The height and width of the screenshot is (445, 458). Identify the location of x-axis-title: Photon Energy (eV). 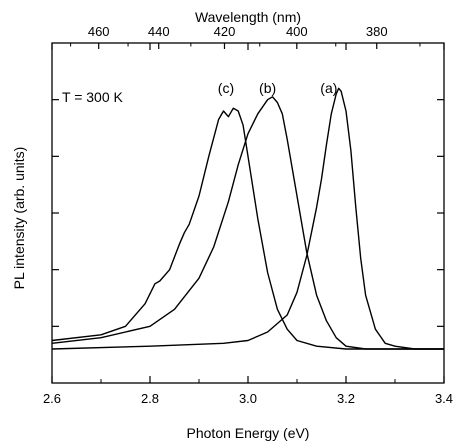
(248, 433).